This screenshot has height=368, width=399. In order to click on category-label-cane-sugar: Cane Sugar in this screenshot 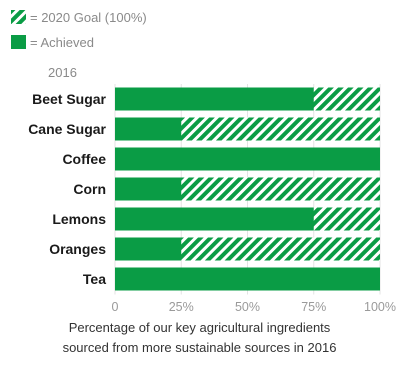, I will do `click(67, 129)`.